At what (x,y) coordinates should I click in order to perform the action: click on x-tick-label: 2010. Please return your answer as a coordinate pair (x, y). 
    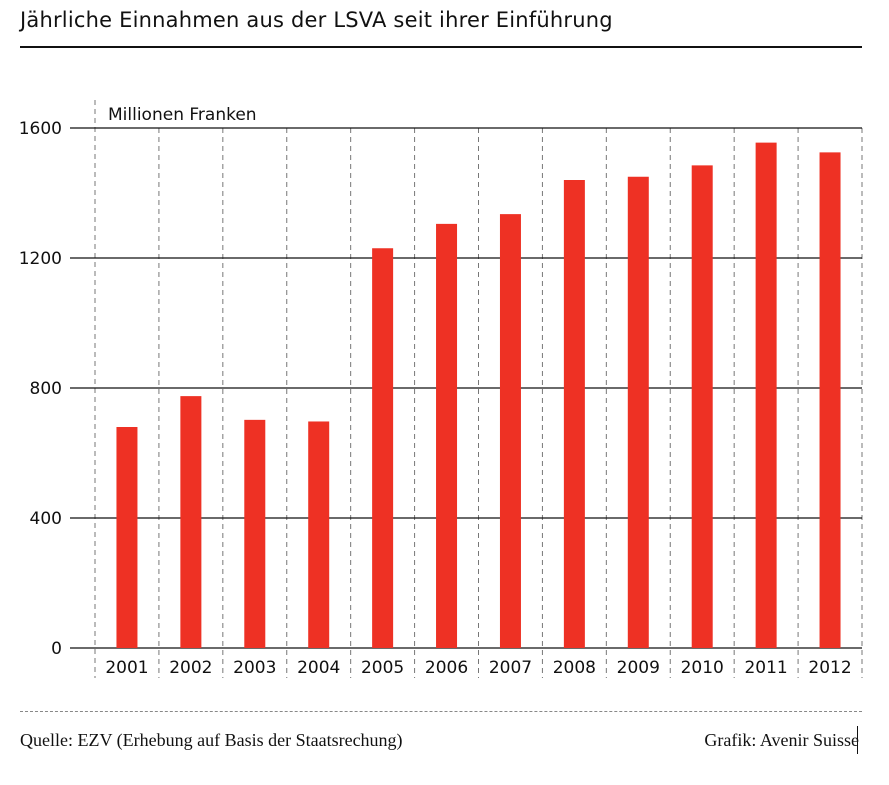
    Looking at the image, I should click on (702, 668).